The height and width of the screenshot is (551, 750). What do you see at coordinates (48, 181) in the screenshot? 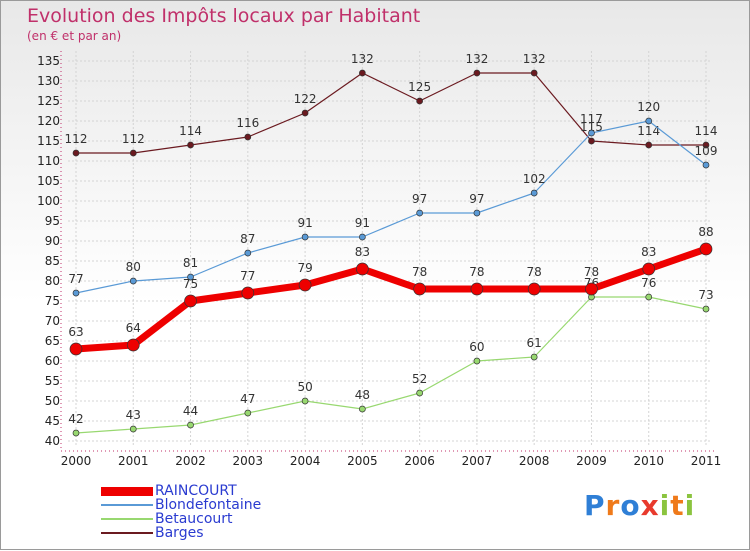
I see `y-tick-label: 105` at bounding box center [48, 181].